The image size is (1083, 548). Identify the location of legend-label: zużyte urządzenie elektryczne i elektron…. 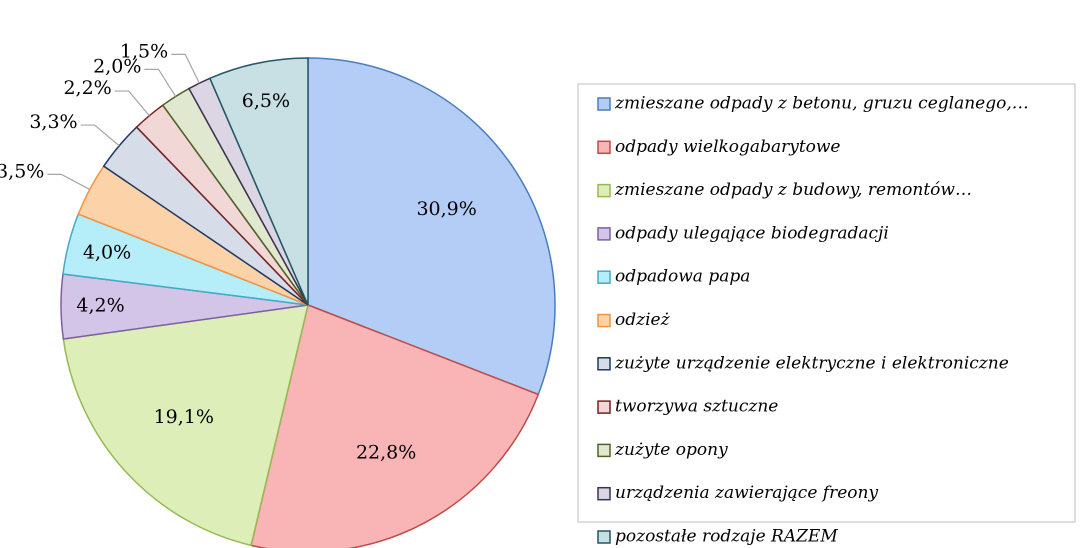
(811, 363).